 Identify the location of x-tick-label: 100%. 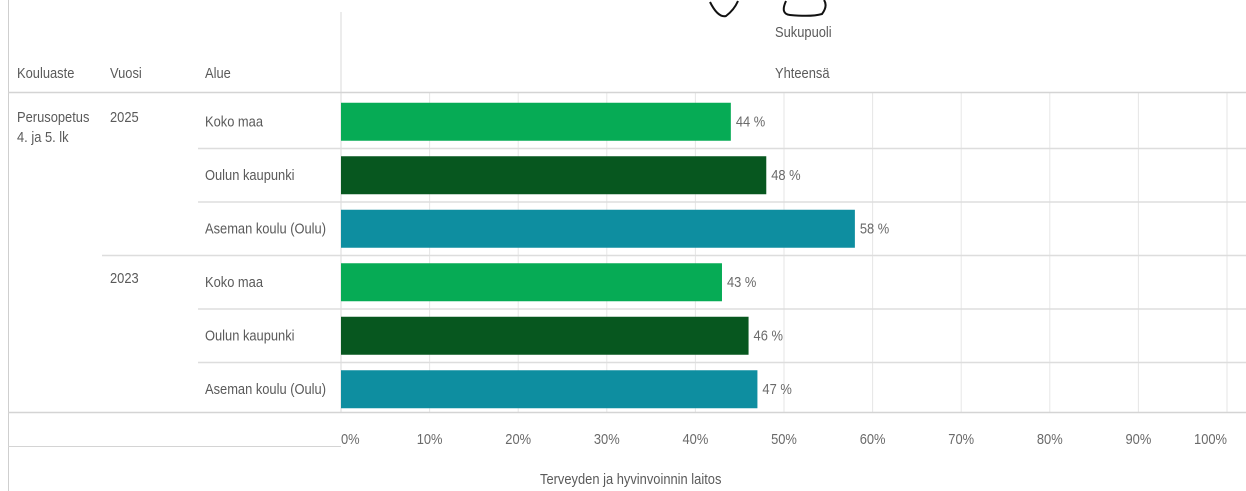
(1210, 438).